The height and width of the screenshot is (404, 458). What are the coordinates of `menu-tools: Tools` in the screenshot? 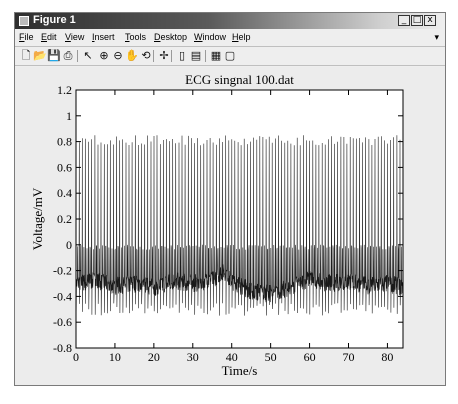 It's located at (136, 37).